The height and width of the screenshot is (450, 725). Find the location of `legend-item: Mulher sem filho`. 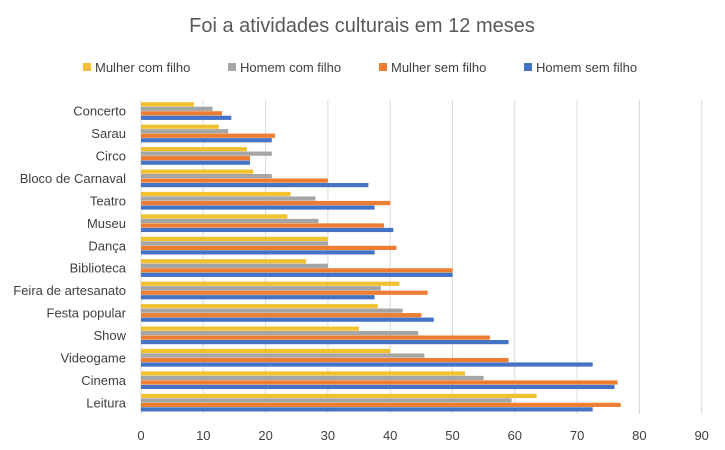

legend-item: Mulher sem filho is located at coordinates (432, 67).